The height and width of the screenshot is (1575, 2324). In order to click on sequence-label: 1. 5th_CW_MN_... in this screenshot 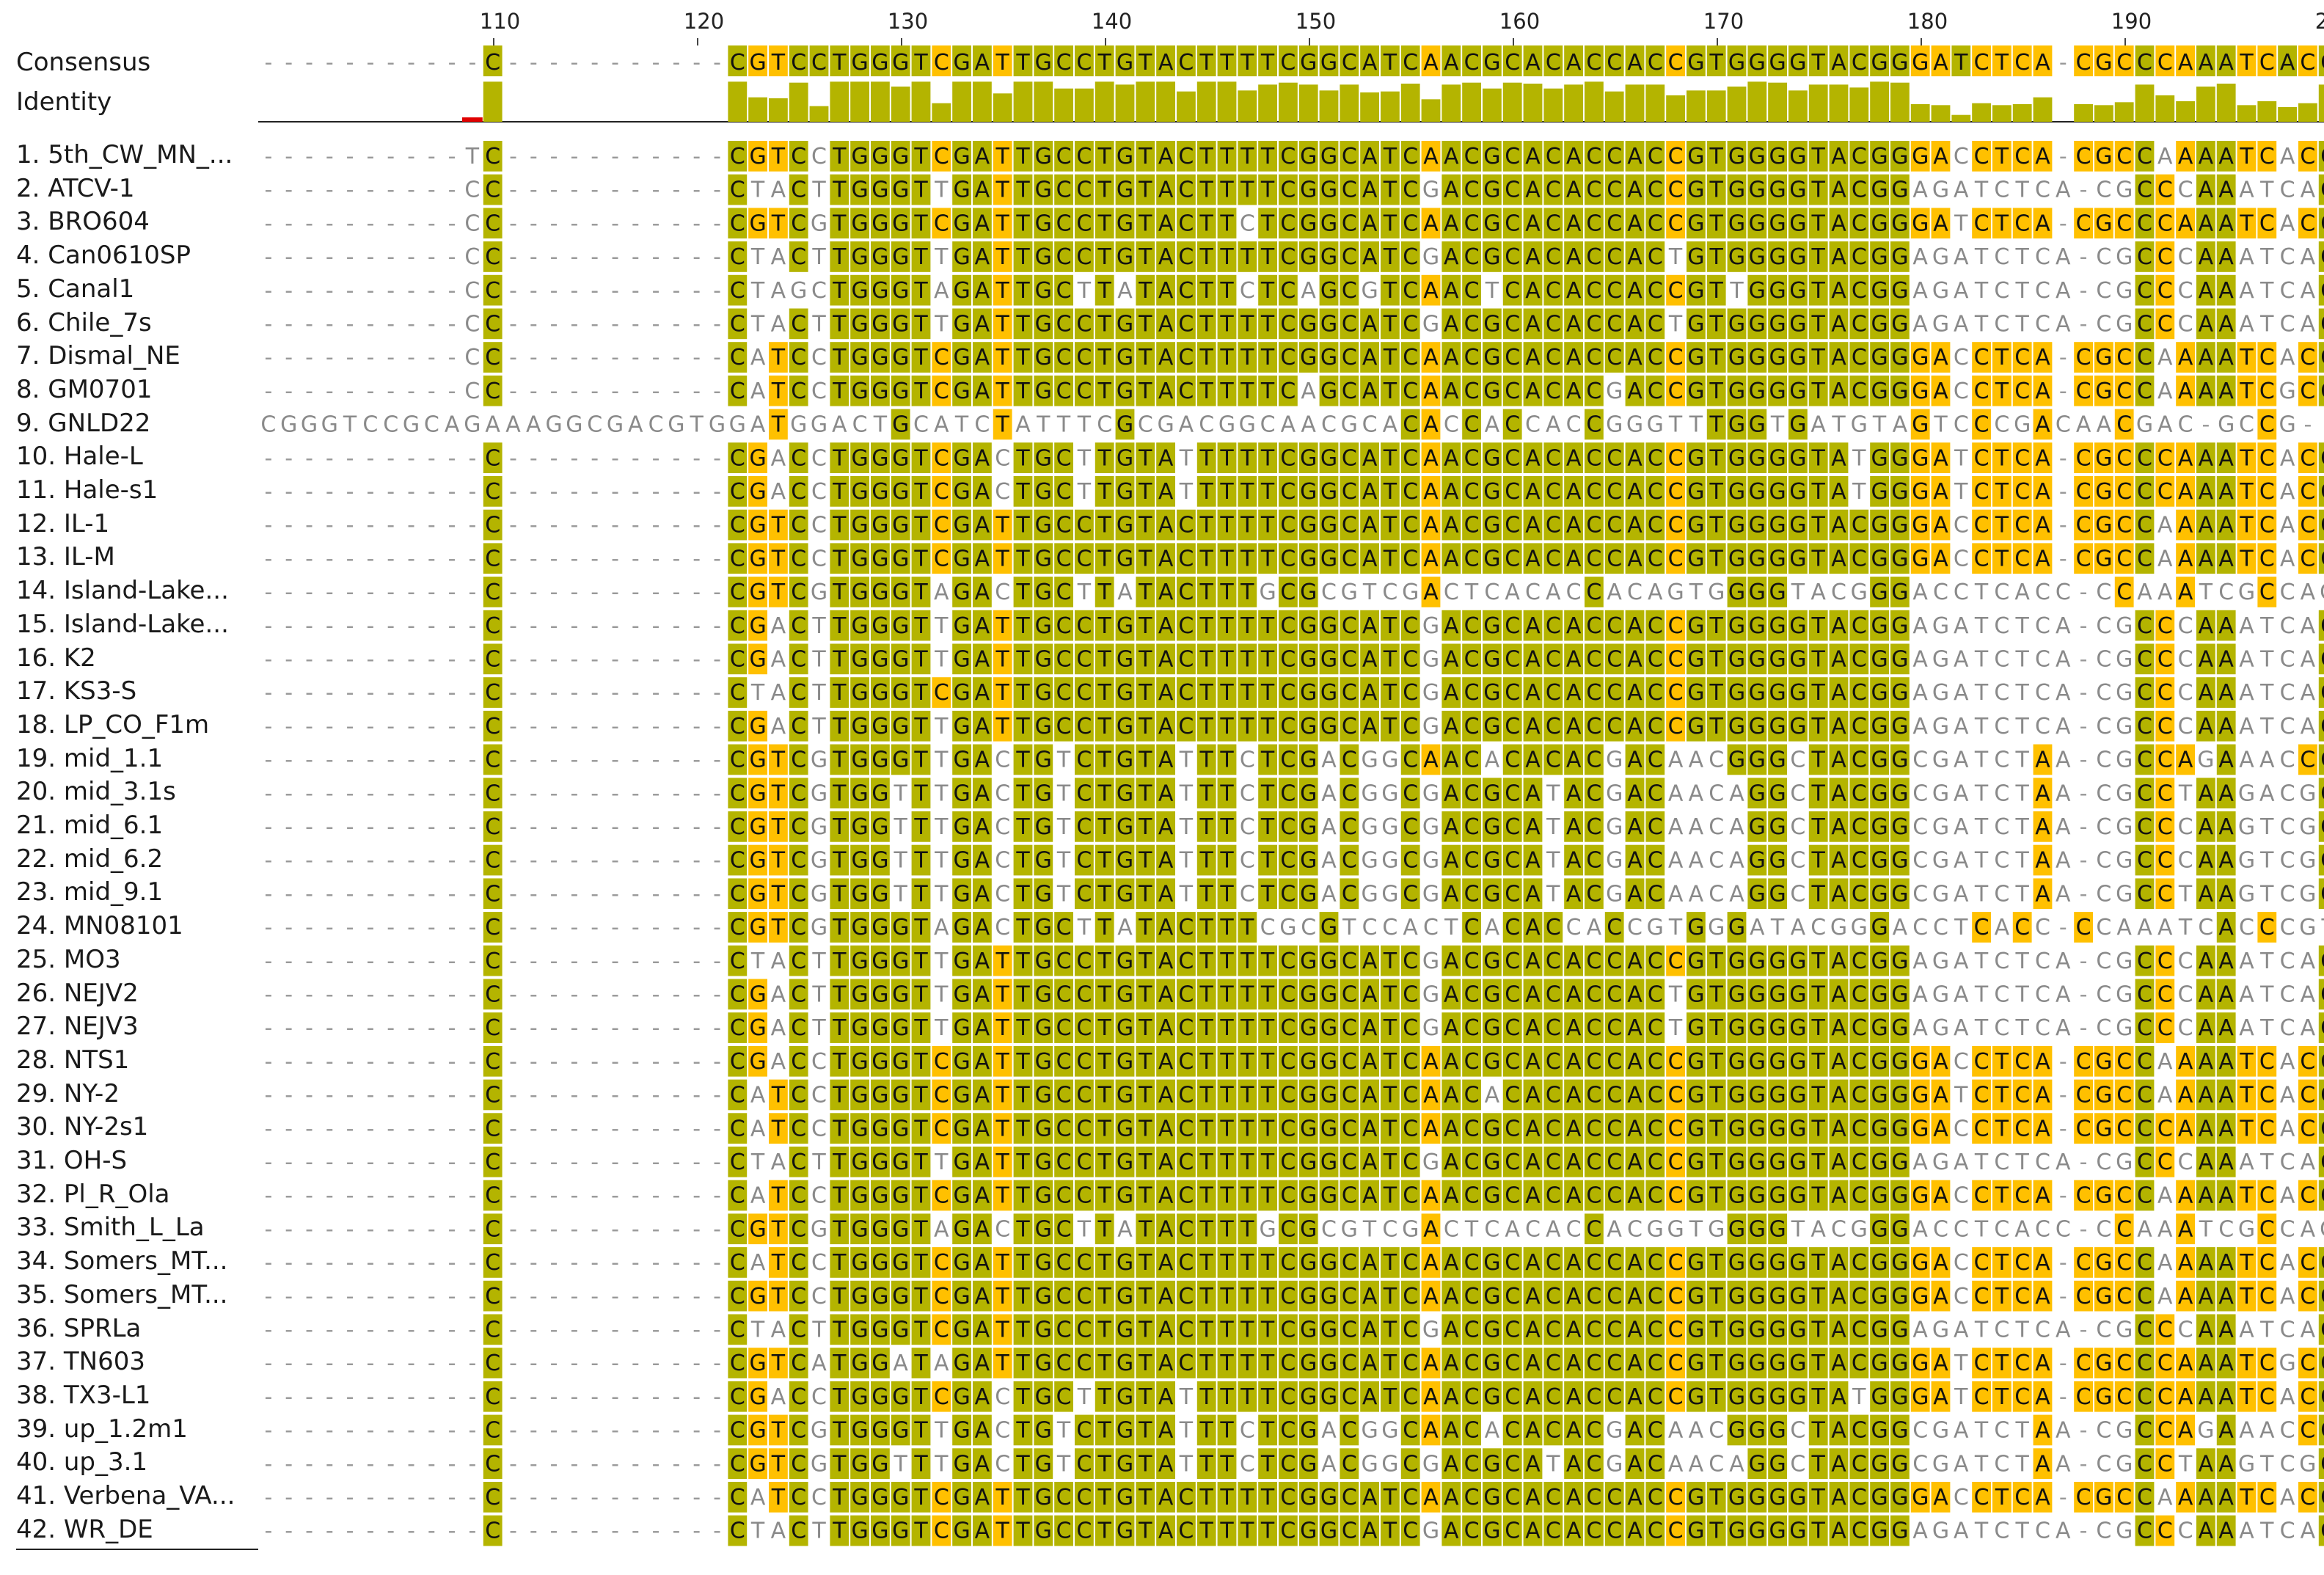, I will do `click(124, 155)`.